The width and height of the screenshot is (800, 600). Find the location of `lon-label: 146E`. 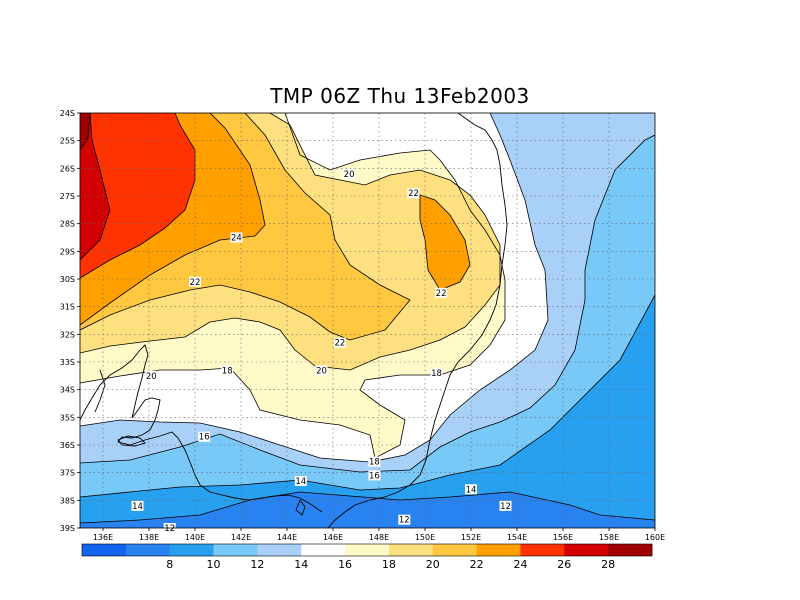

lon-label: 146E is located at coordinates (333, 537).